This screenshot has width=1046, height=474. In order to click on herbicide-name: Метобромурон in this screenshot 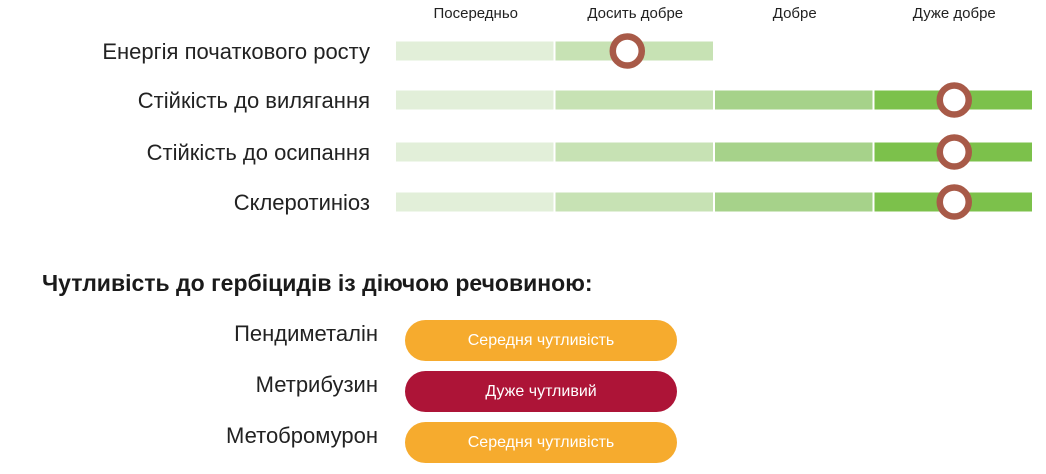, I will do `click(302, 435)`.